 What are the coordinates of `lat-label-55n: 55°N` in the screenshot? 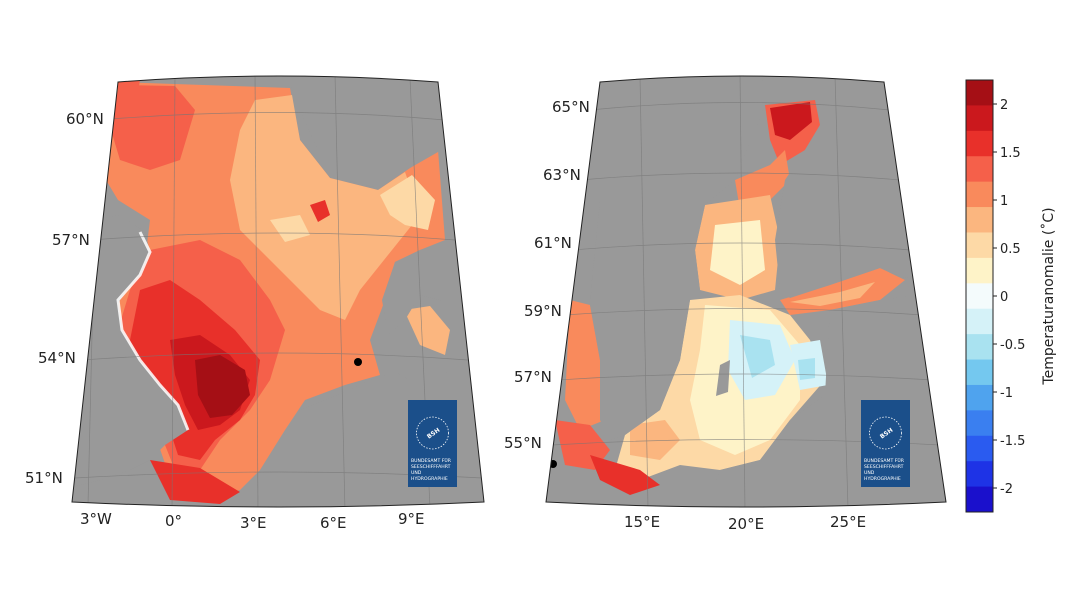 It's located at (523, 443).